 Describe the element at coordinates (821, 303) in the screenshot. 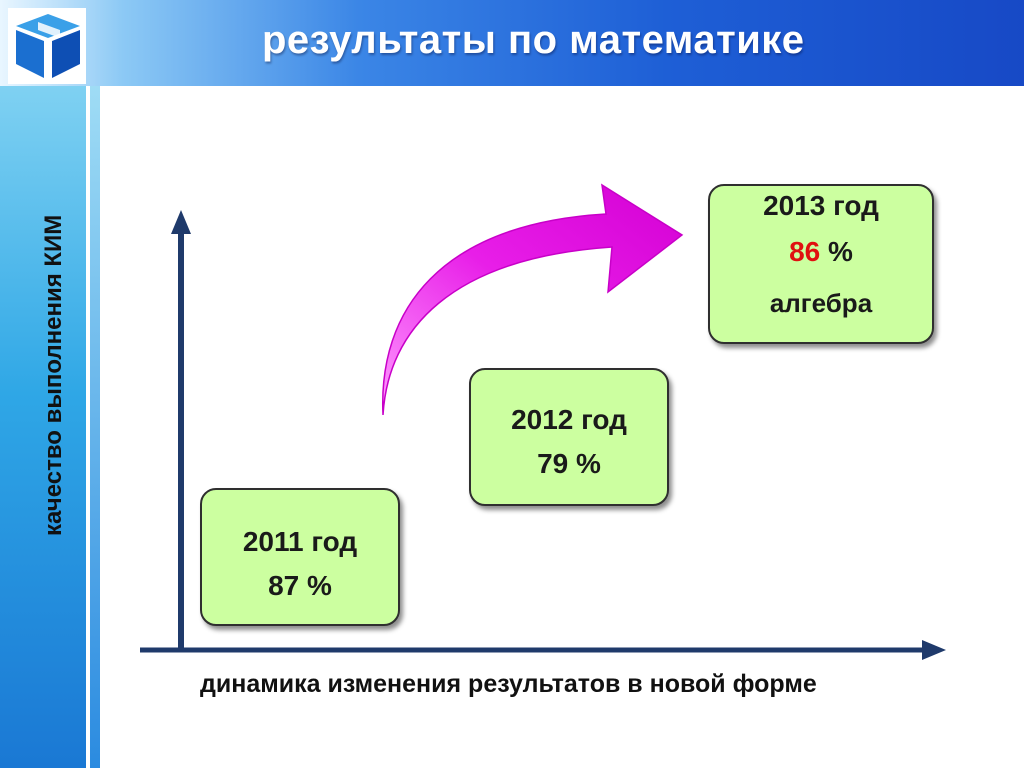

I see `subject-label: алгебра` at that location.